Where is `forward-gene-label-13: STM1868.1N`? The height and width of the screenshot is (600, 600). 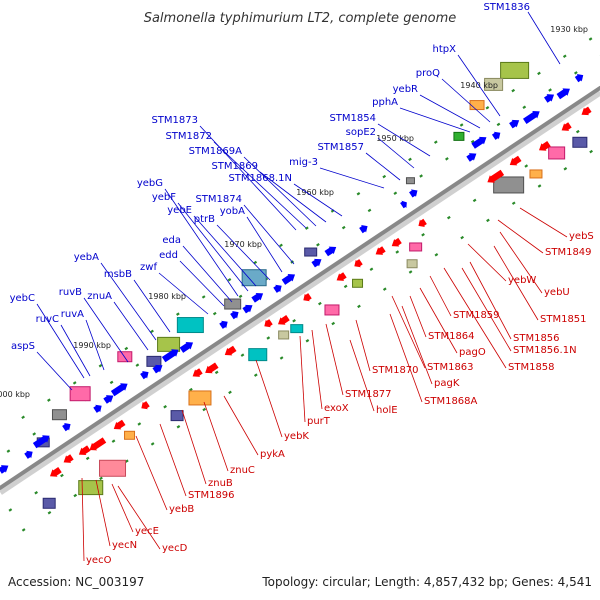
forward-gene-label-13: STM1868.1N is located at coordinates (260, 178).